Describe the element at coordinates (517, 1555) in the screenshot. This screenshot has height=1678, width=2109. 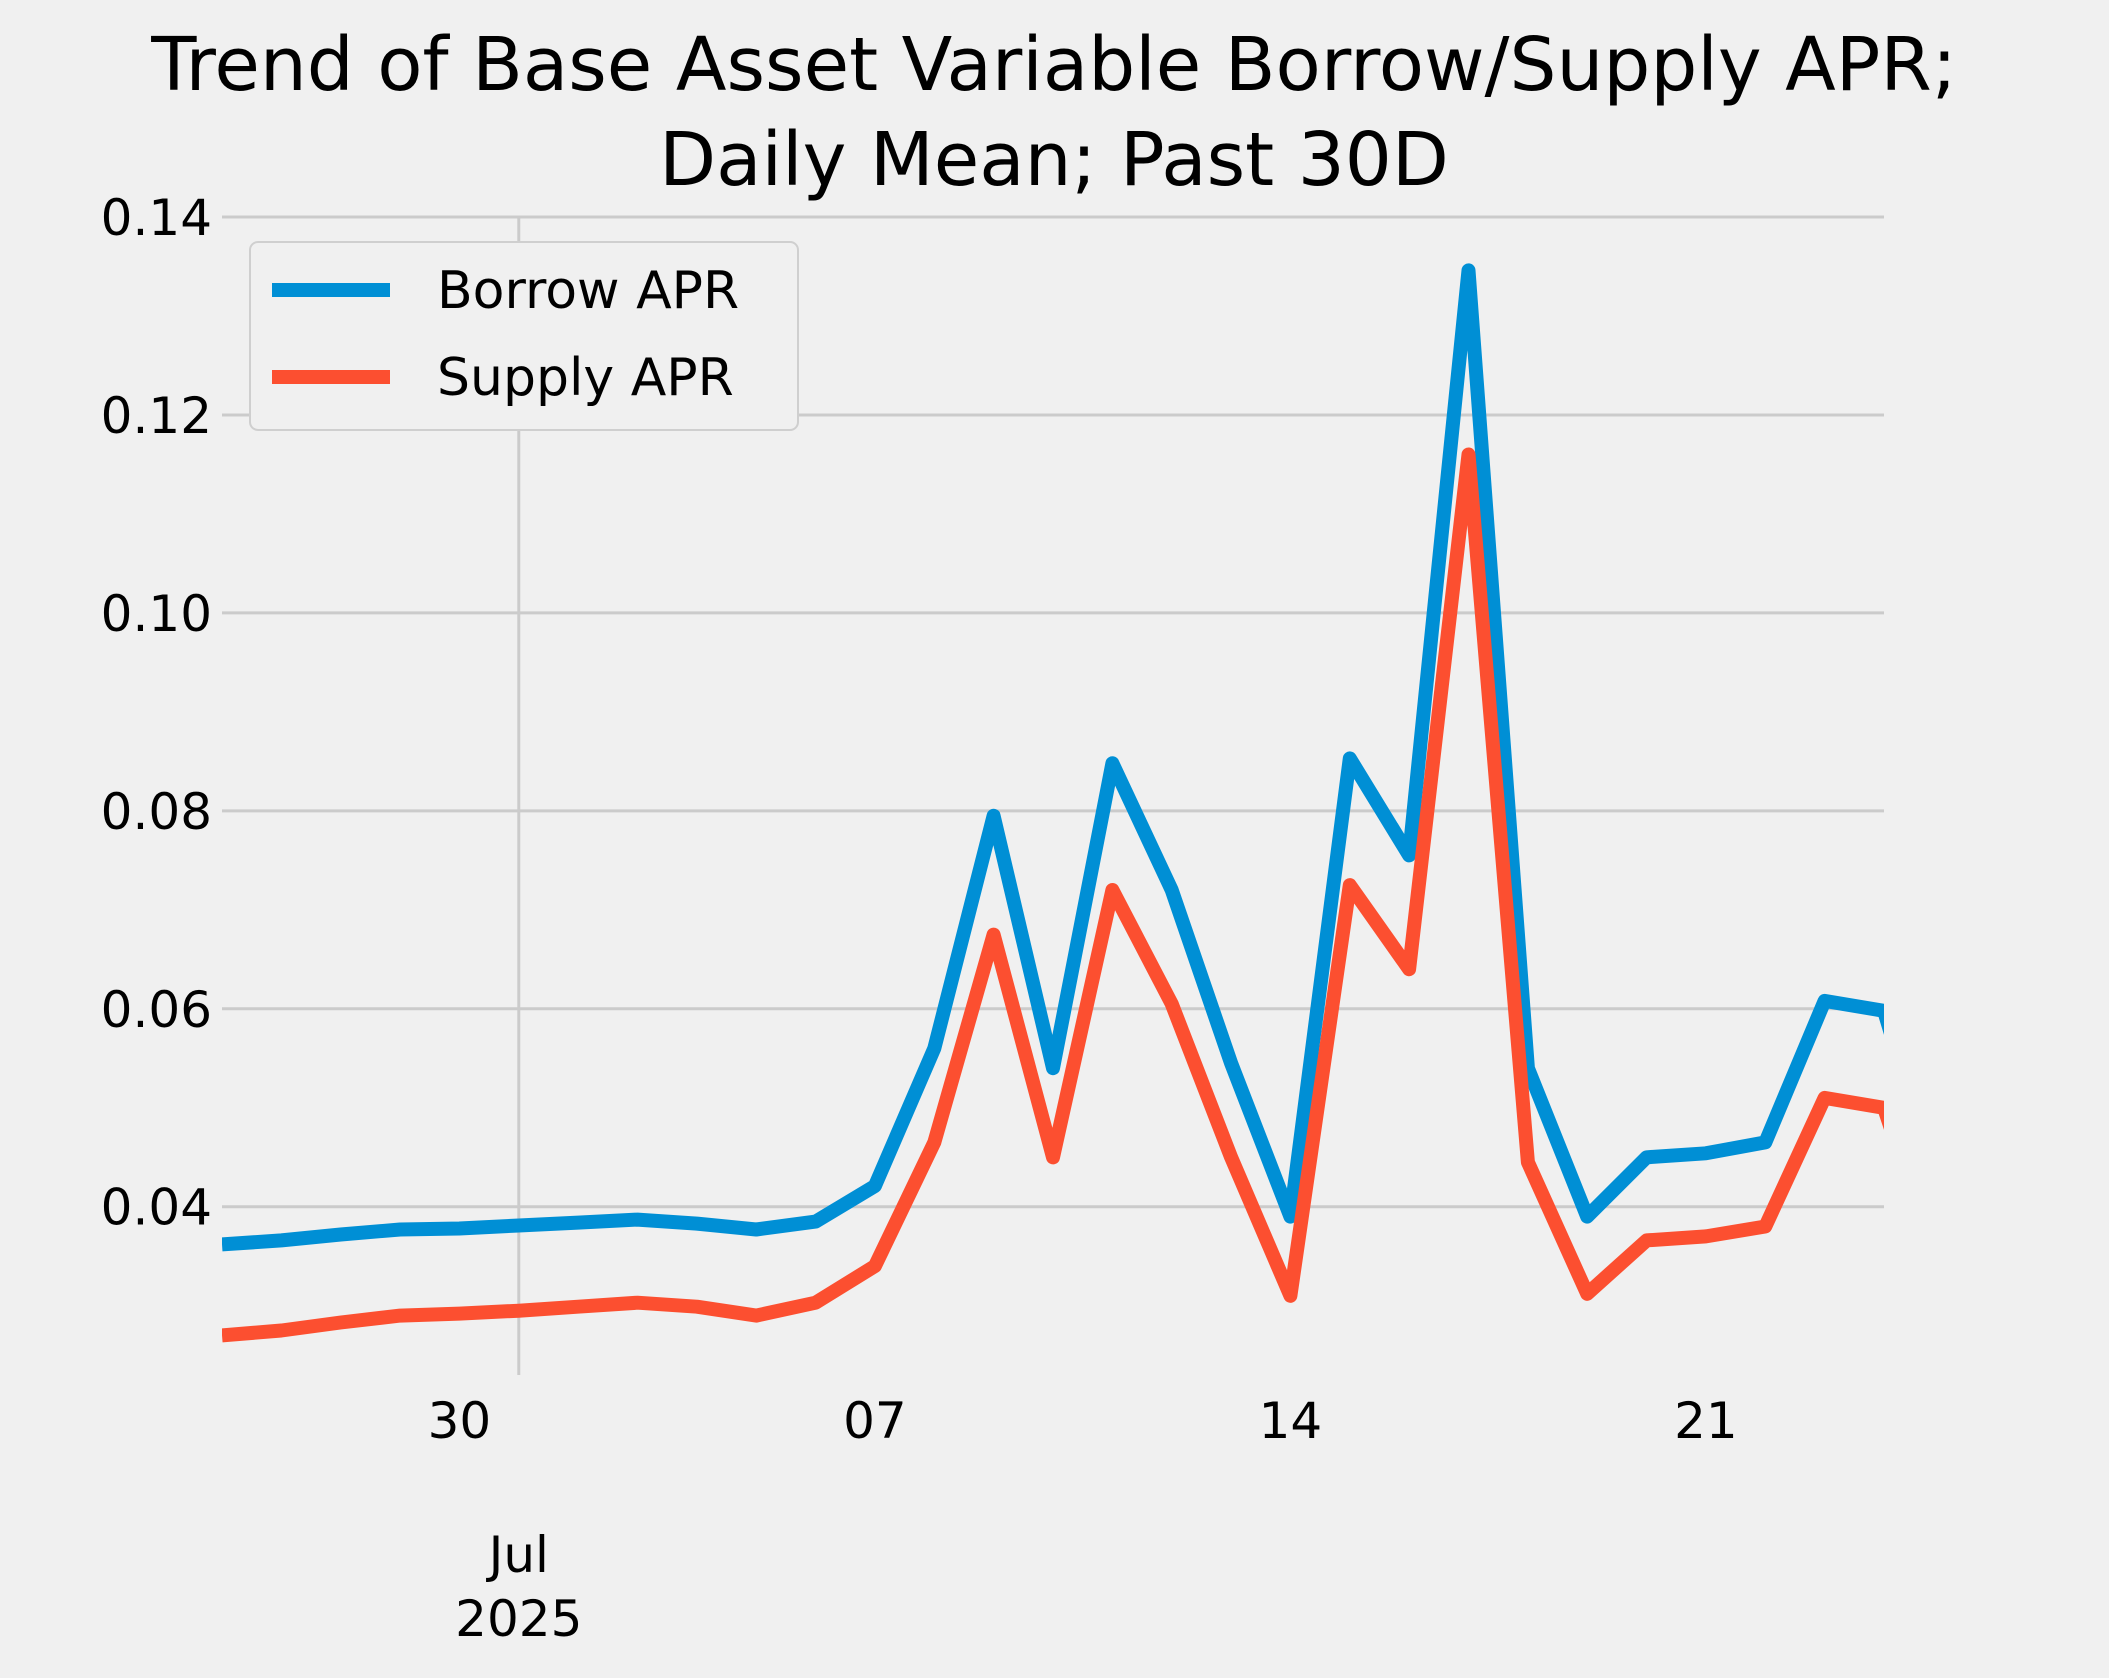
I see `x-secondary-tick-label: Jul` at that location.